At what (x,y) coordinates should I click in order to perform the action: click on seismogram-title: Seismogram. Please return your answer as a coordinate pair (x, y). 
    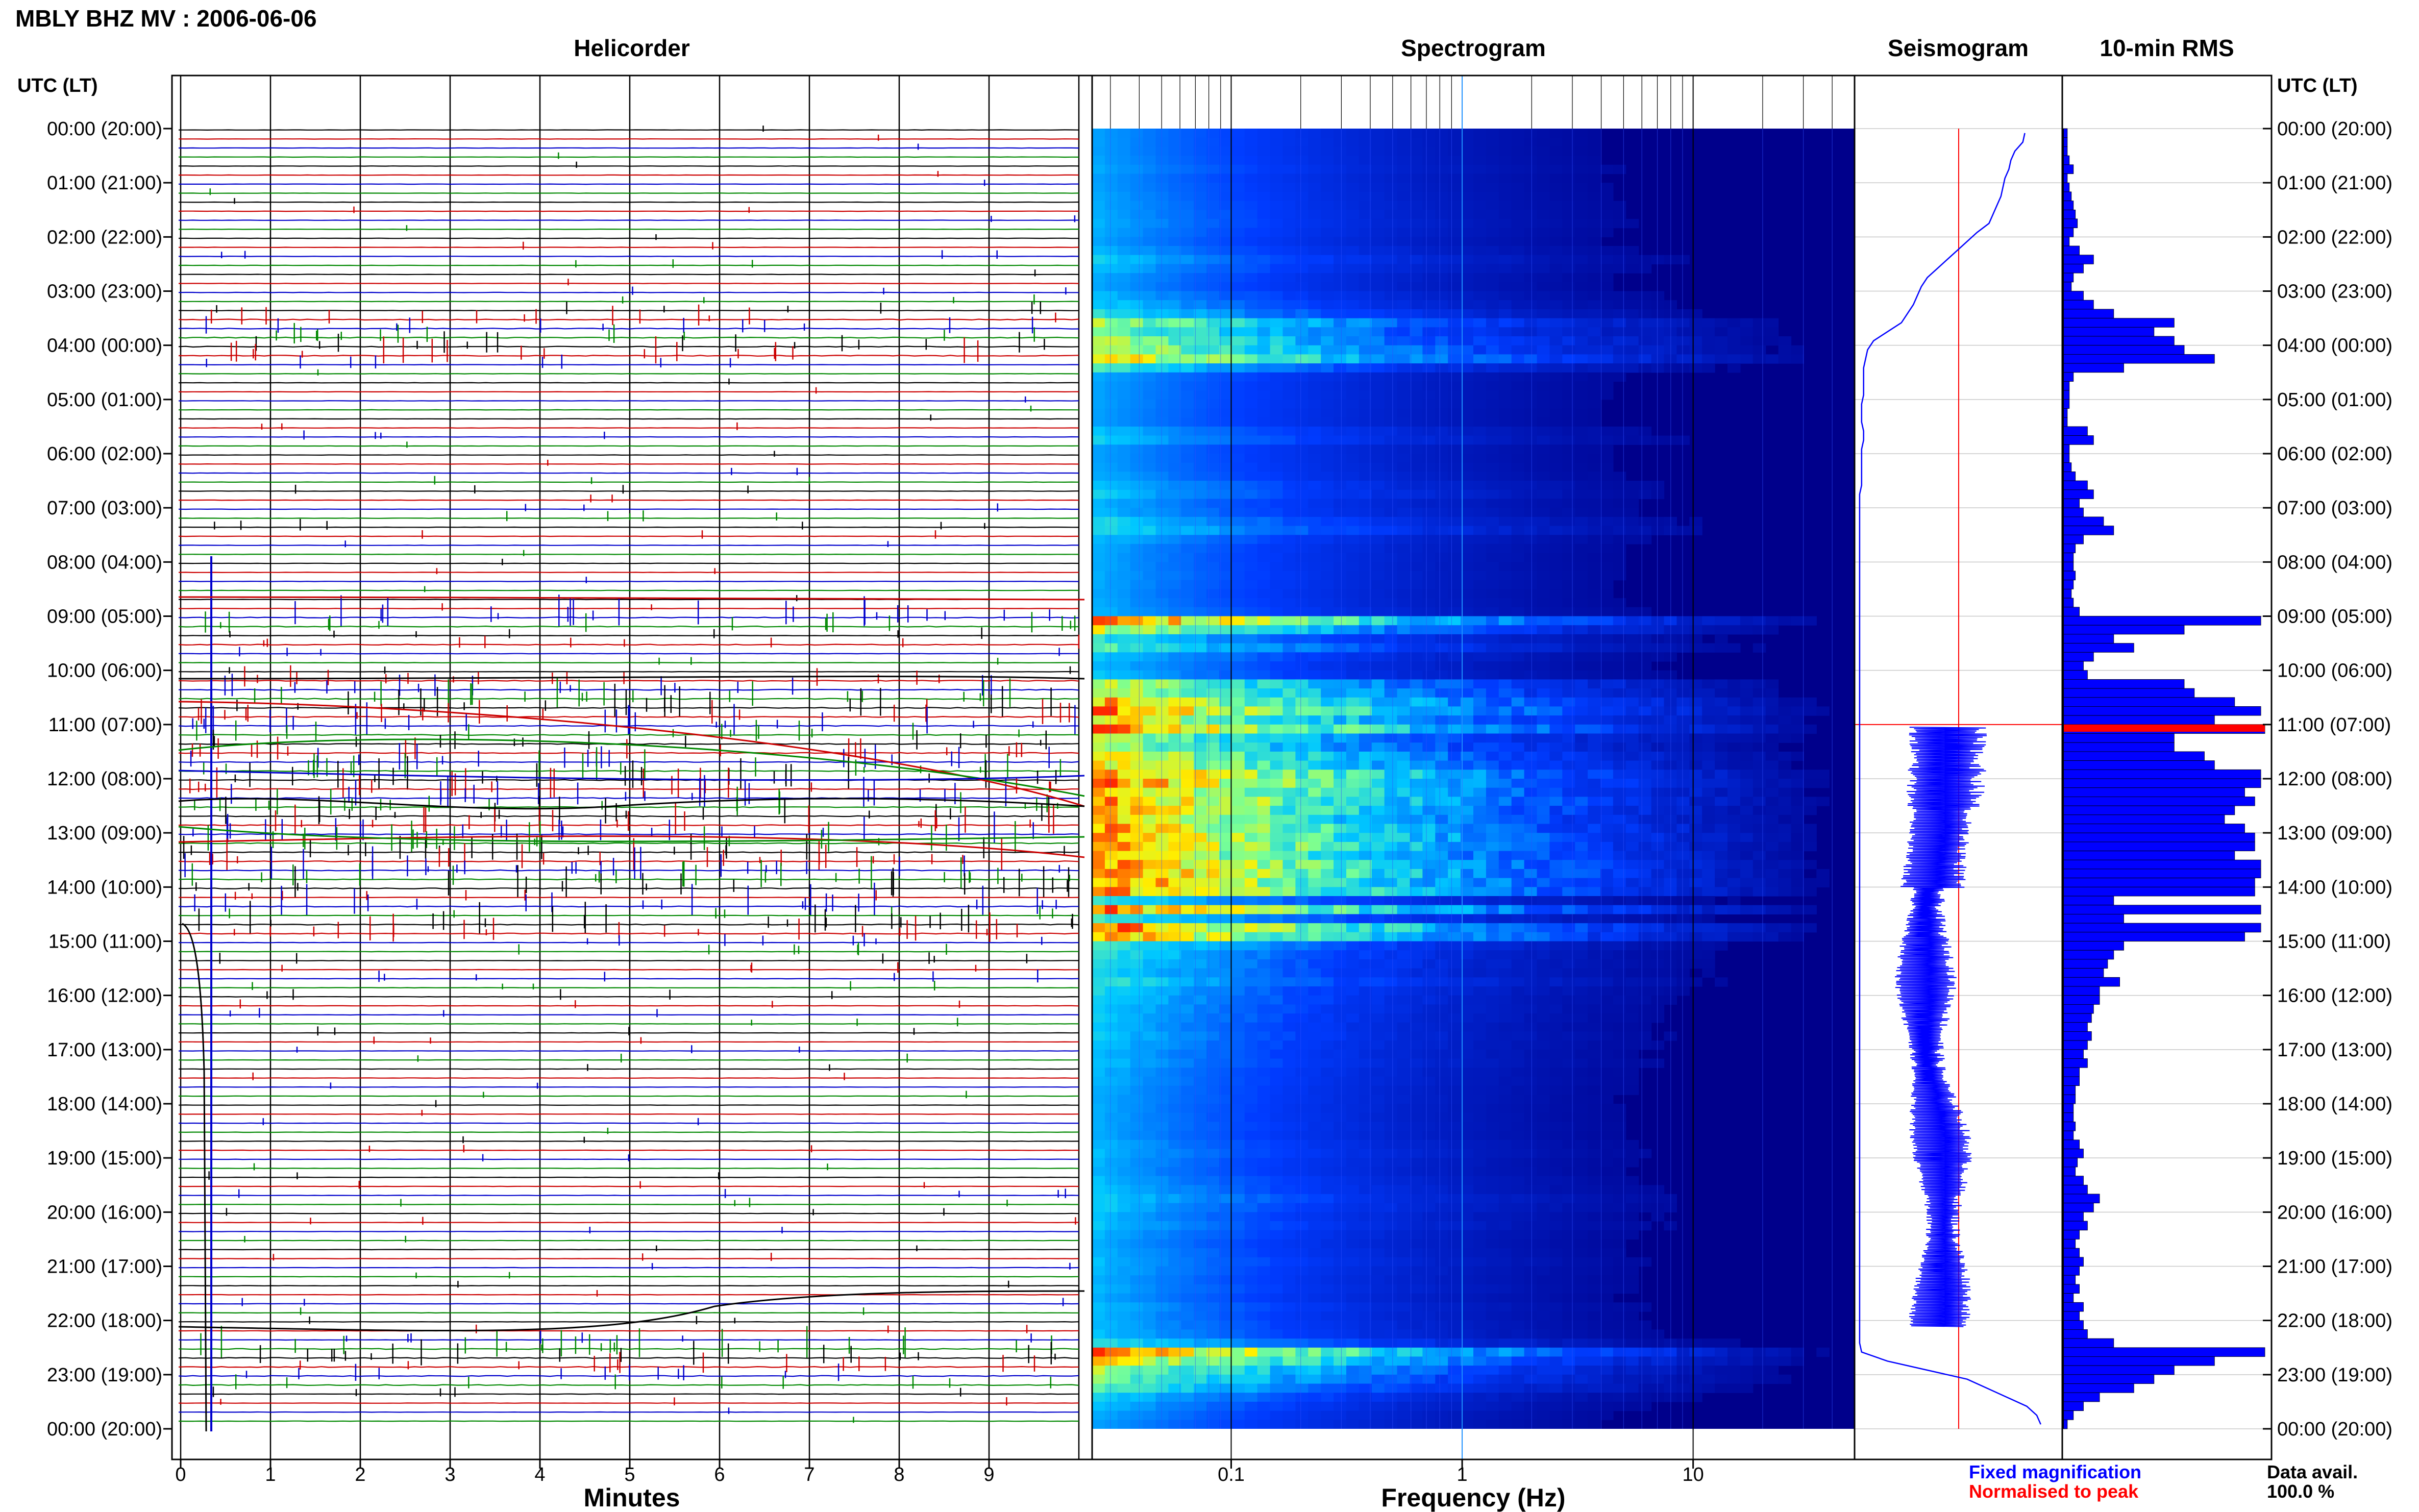
    Looking at the image, I should click on (1958, 48).